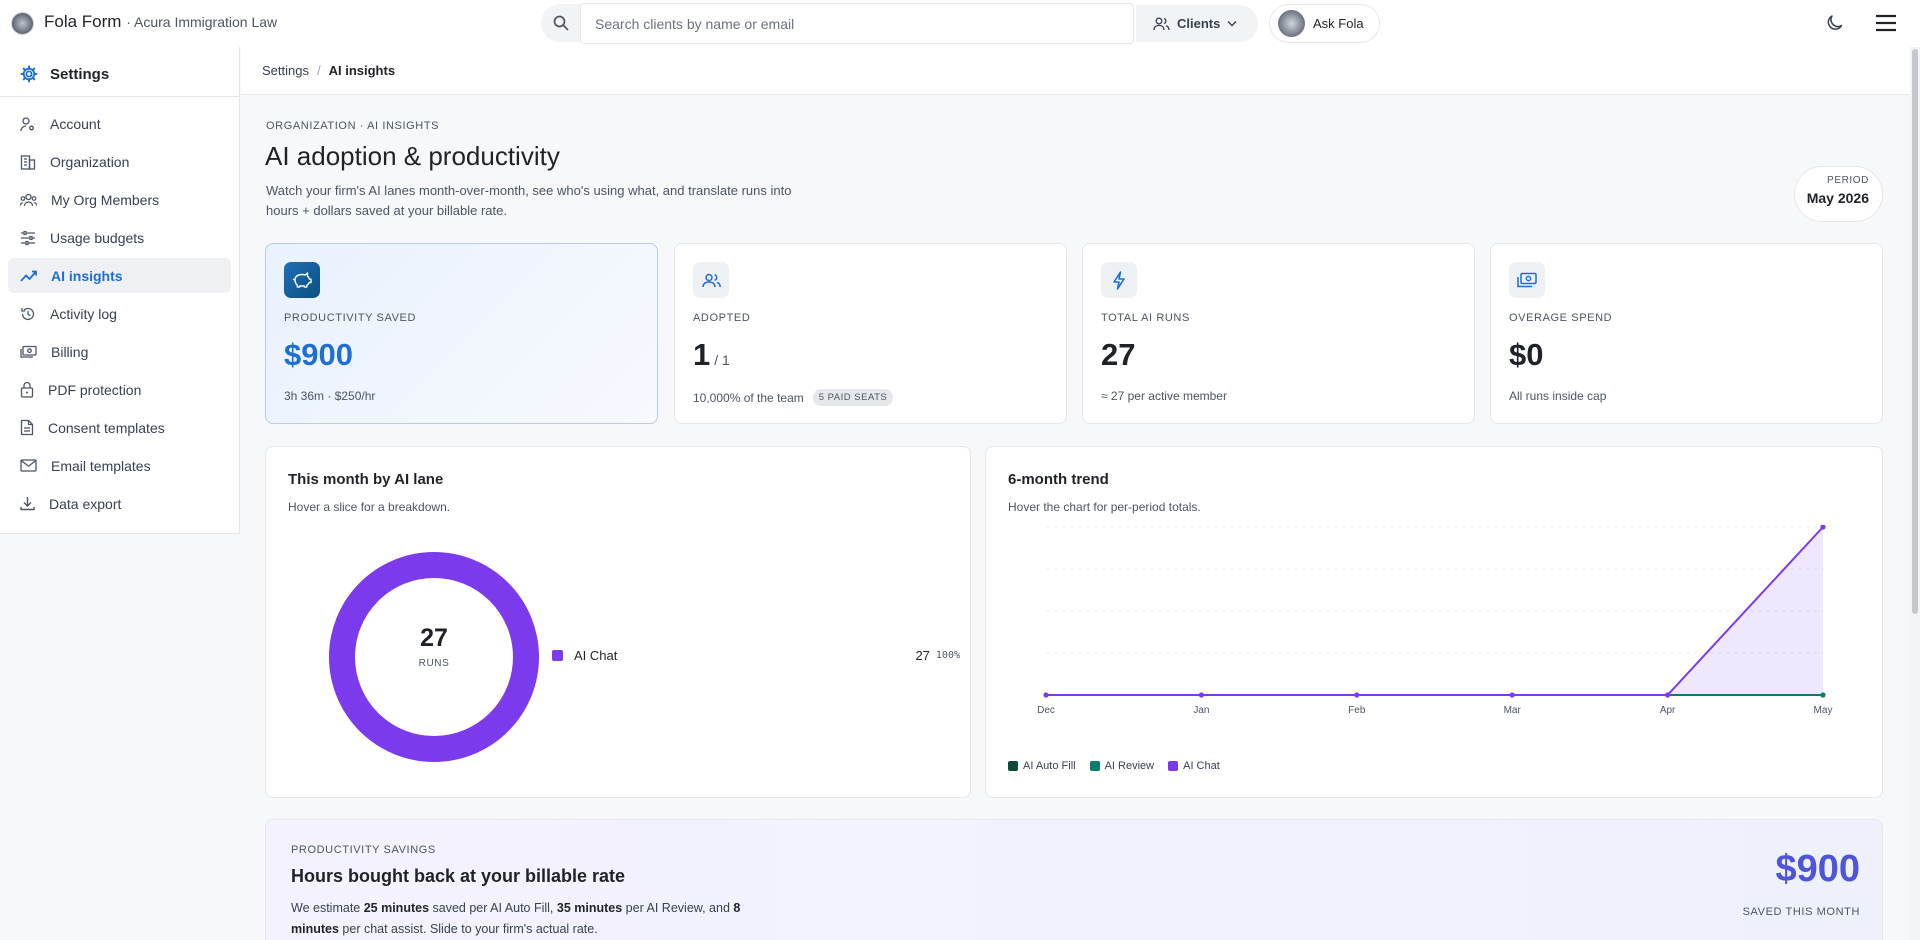 This screenshot has height=940, width=1920. Describe the element at coordinates (119, 123) in the screenshot. I see `sidebar-item-account: Account` at that location.